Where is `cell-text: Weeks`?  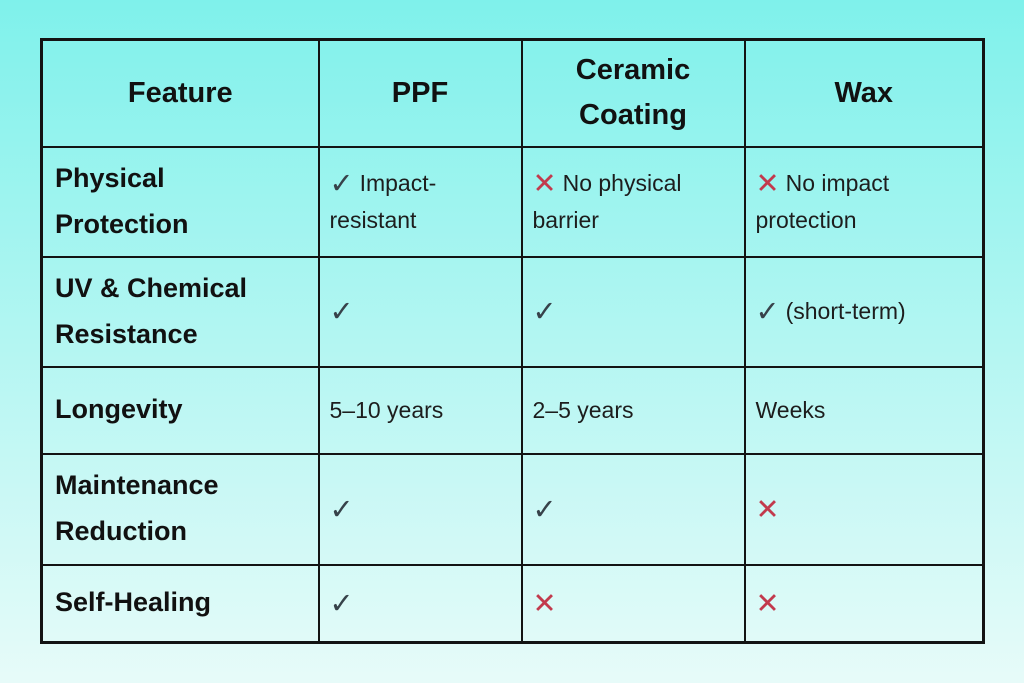
cell-text: Weeks is located at coordinates (790, 409).